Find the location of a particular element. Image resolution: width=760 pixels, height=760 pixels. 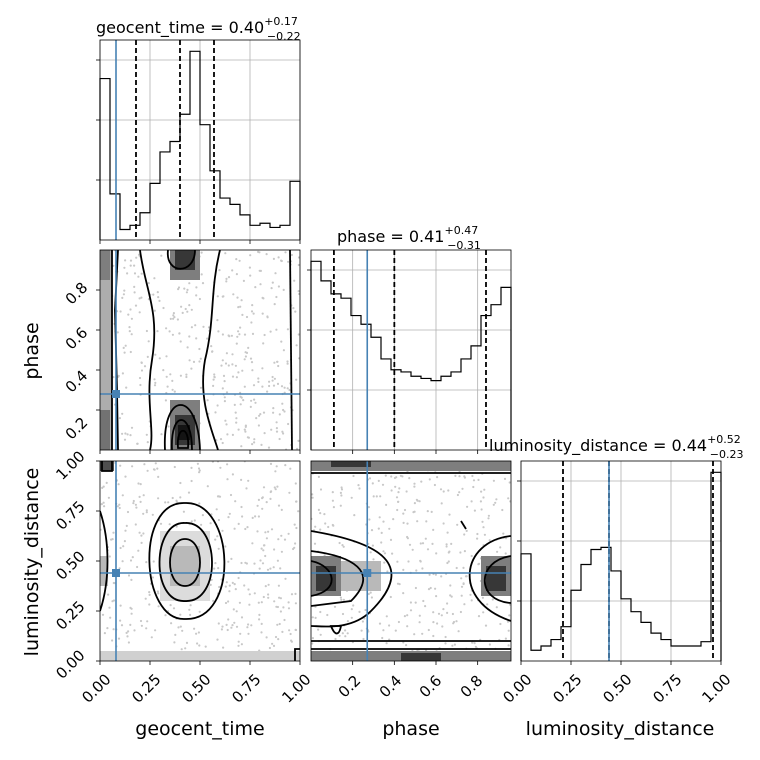

xtick-time-1.00: 1.00 is located at coordinates (296, 688).